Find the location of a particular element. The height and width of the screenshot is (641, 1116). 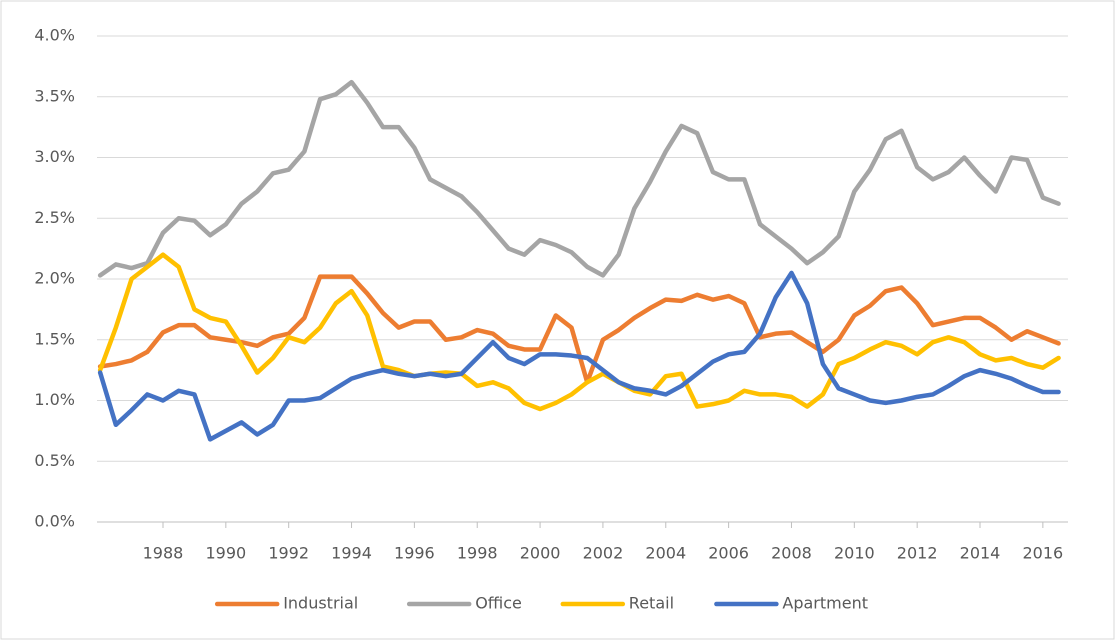

x-tick-label: 2010 is located at coordinates (854, 553).